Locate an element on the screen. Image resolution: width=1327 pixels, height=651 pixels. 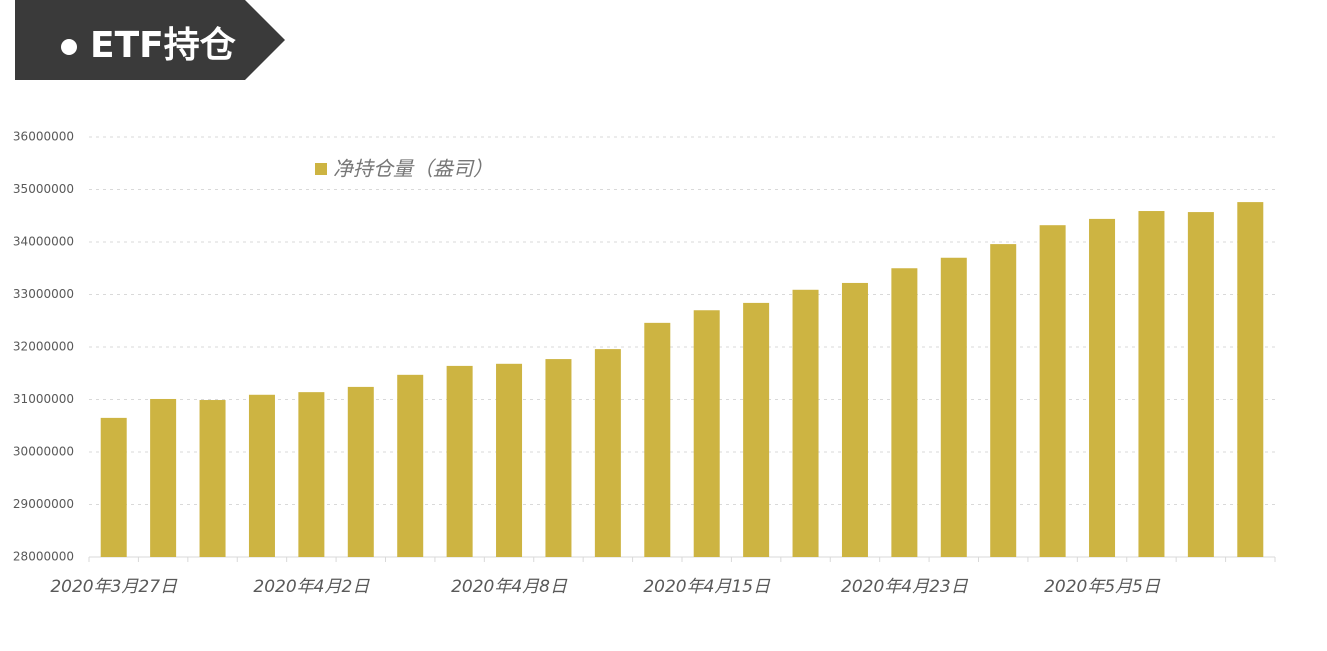
y-tick-label: 28000000 is located at coordinates (43, 557).